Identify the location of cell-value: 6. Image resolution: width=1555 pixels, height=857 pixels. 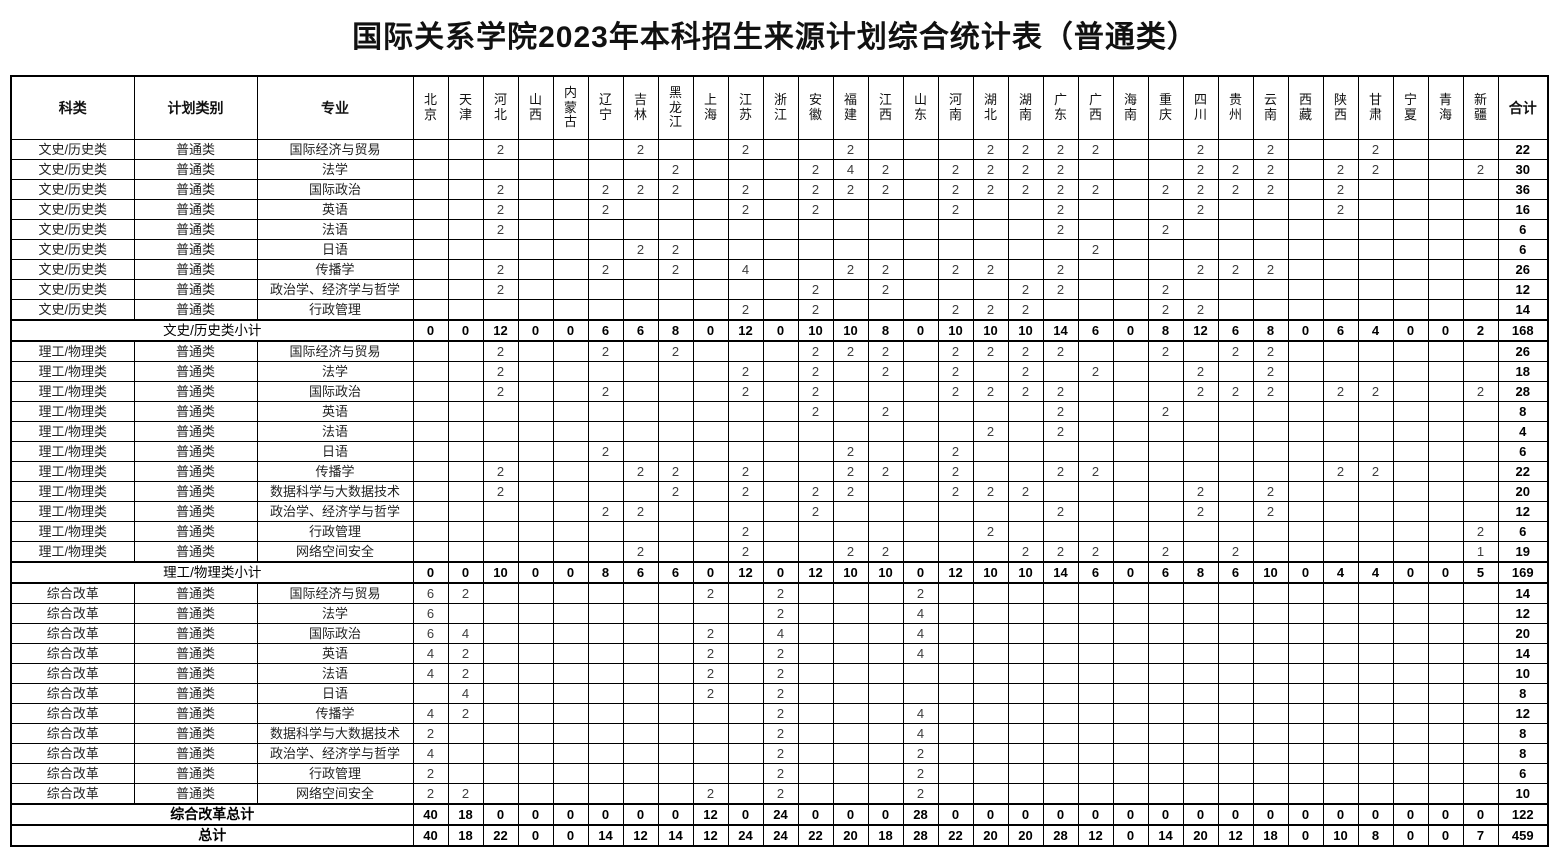
(1340, 330).